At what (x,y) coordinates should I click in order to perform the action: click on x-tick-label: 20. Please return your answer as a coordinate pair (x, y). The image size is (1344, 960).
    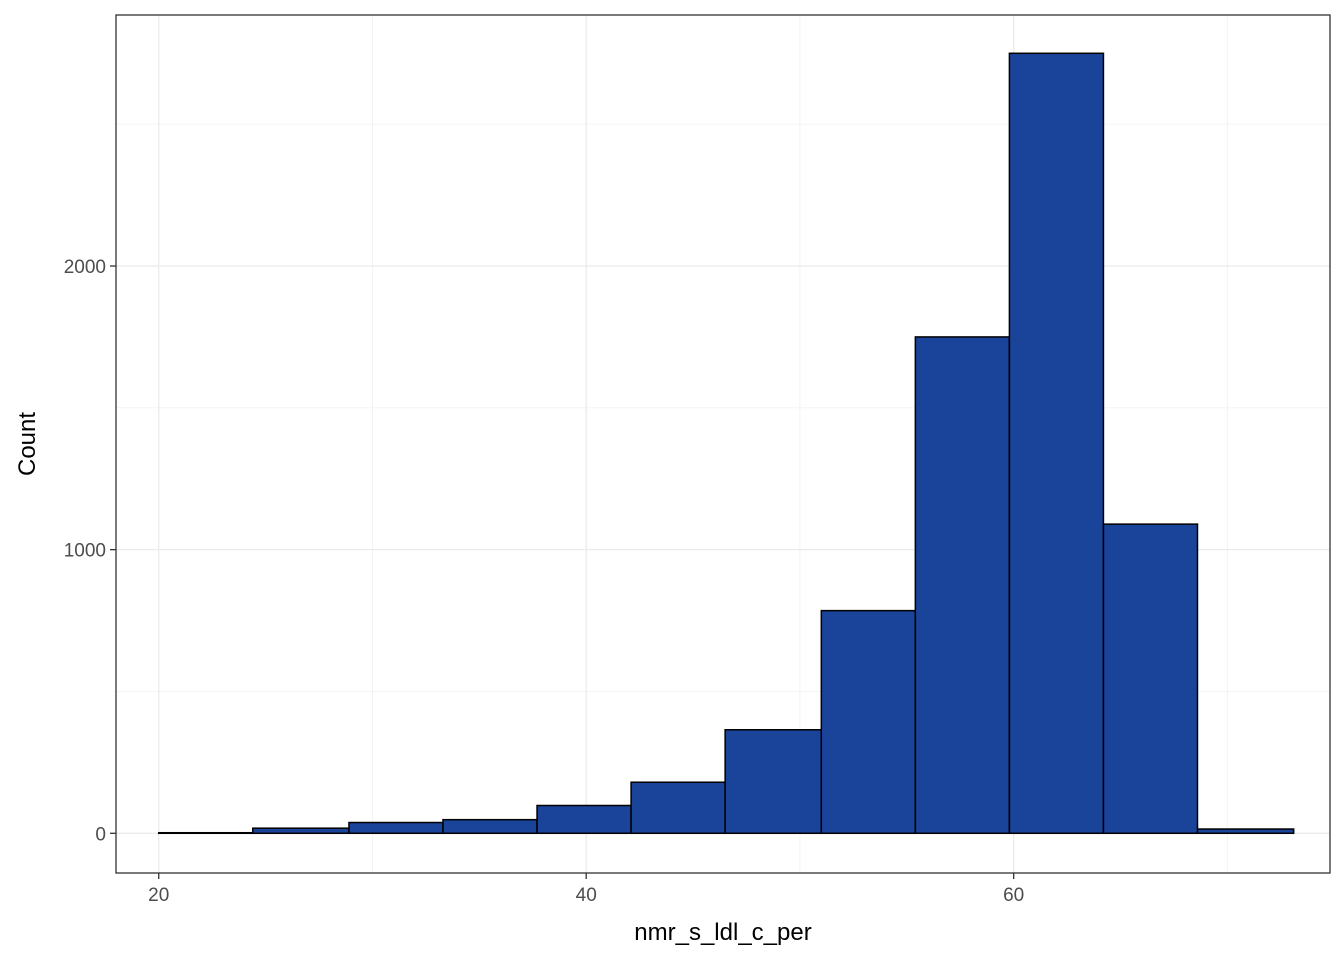
    Looking at the image, I should click on (158, 895).